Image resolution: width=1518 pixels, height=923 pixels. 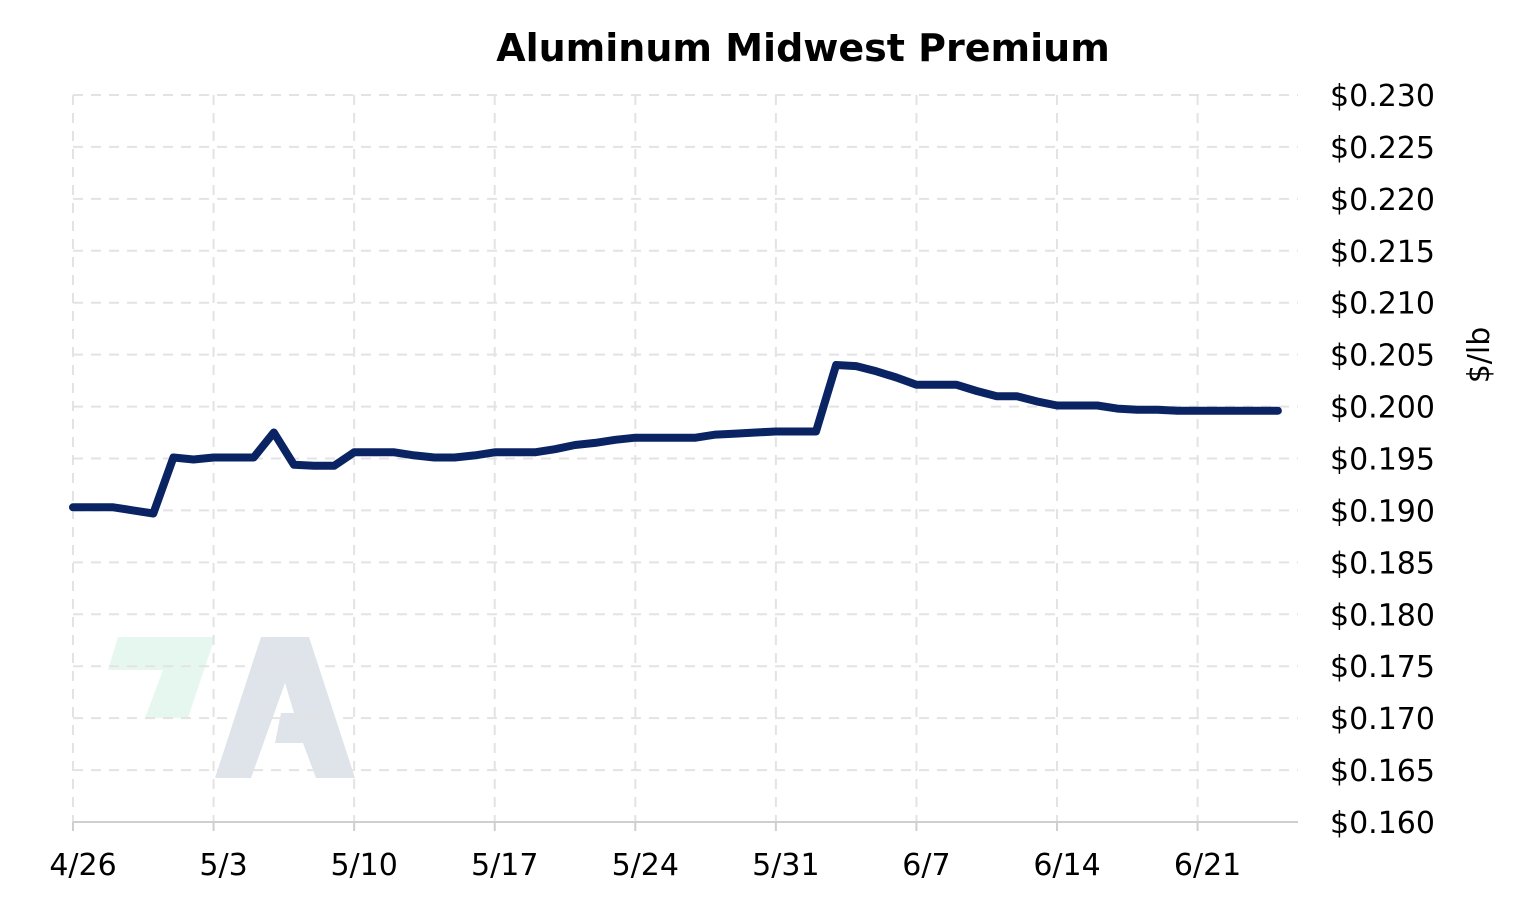 I want to click on x-tick-label: 6/21, so click(x=1207, y=865).